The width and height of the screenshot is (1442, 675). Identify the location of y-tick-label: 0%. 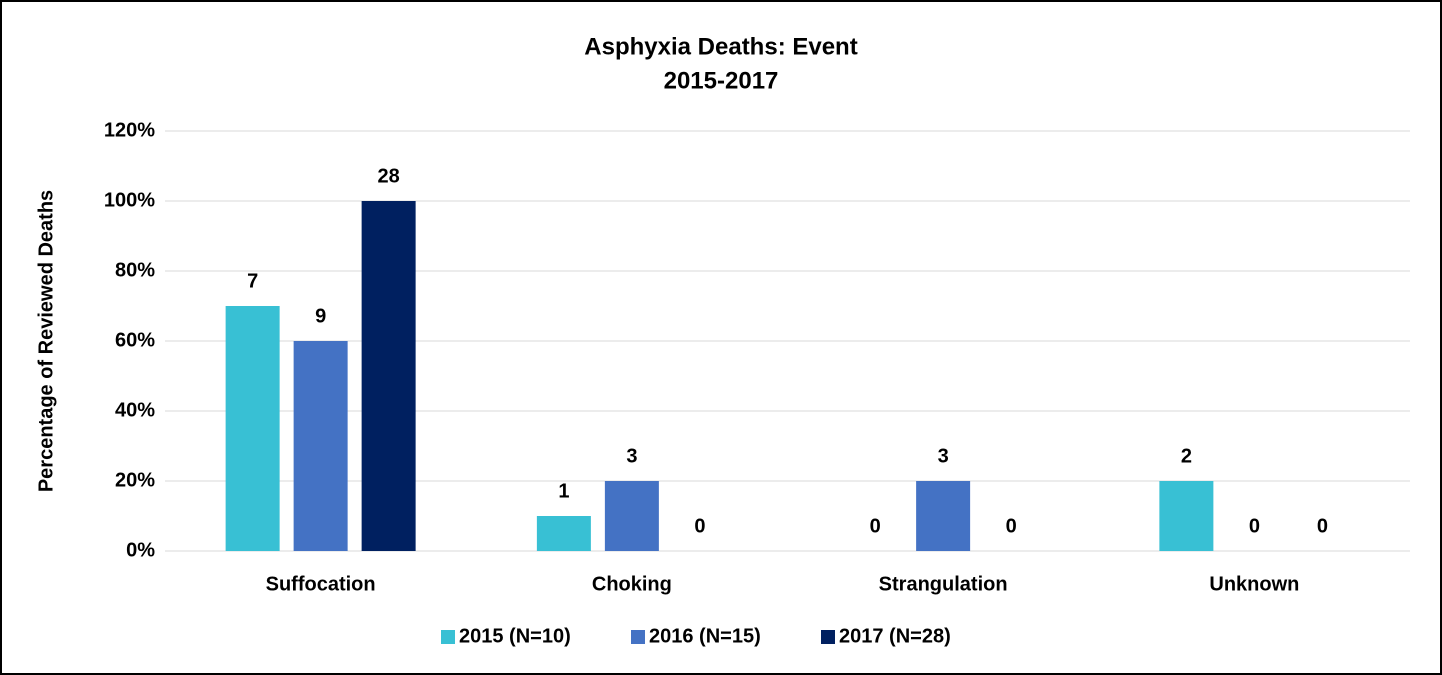
(140, 550).